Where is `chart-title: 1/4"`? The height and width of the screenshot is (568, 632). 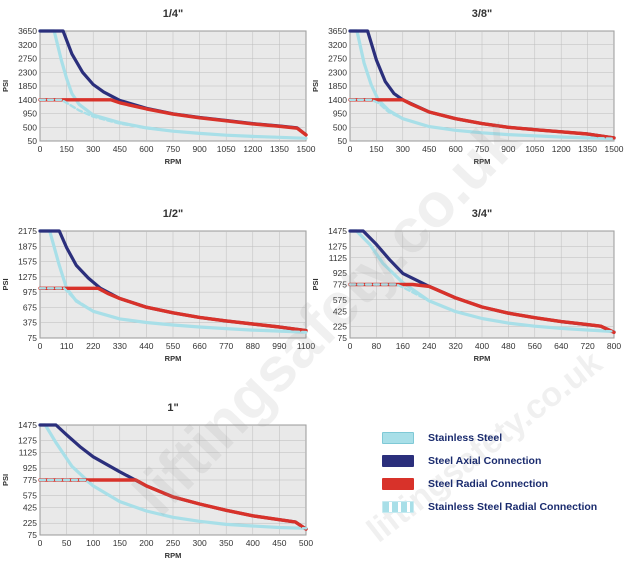
chart-title: 1/4" is located at coordinates (173, 14).